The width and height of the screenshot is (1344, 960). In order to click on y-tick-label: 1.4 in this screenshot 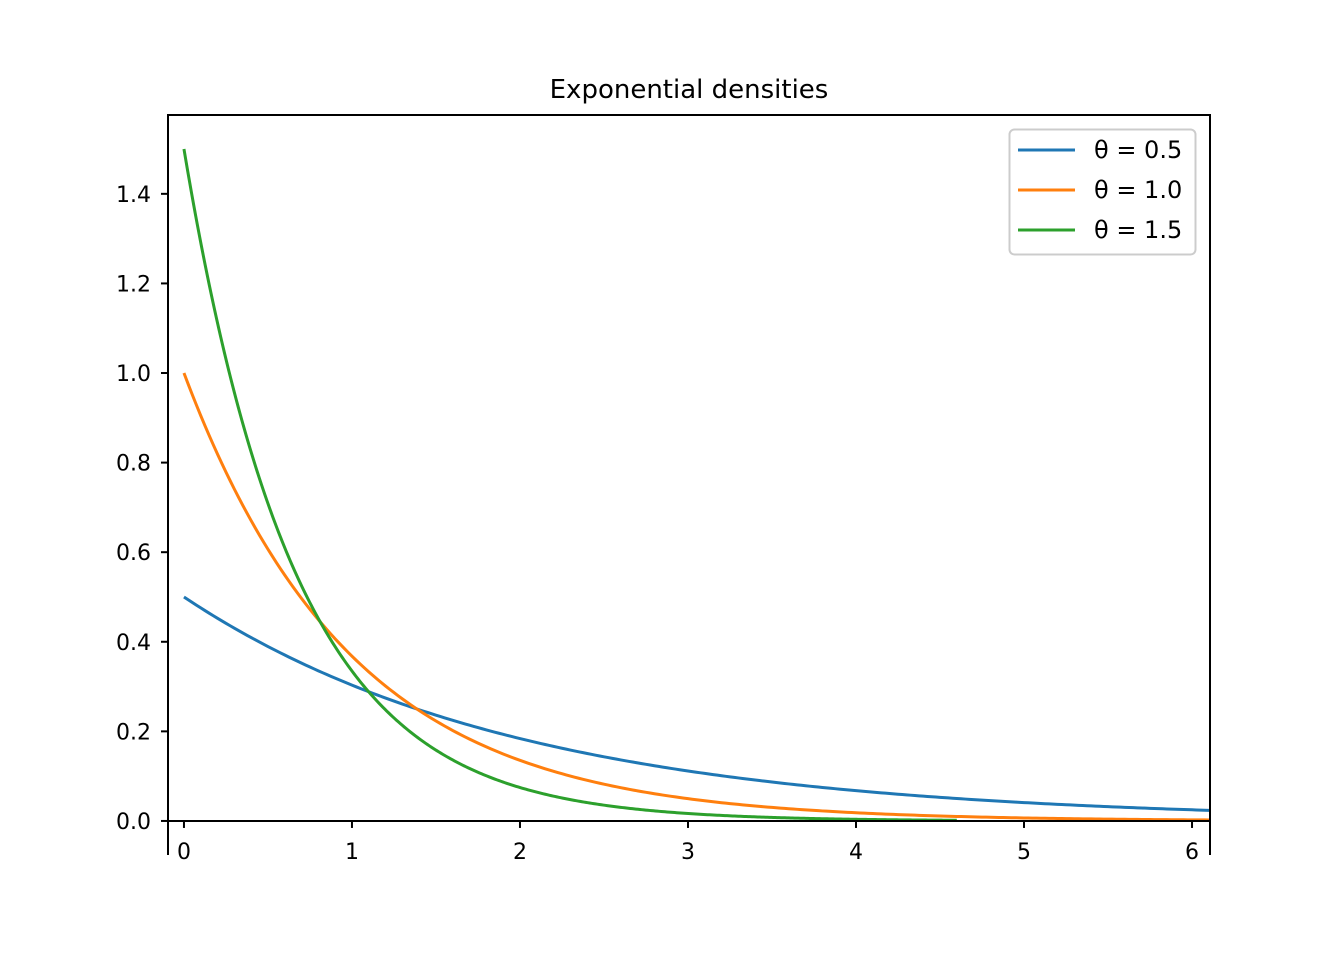, I will do `click(133, 195)`.